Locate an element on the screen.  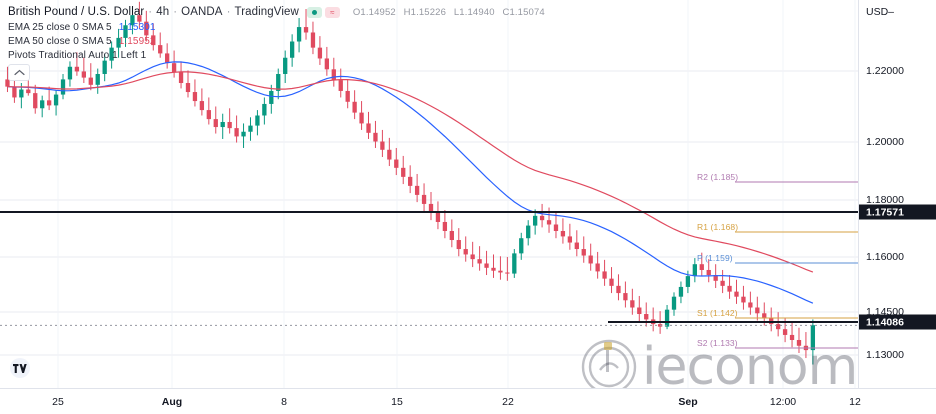
time-tick: 8 is located at coordinates (284, 402).